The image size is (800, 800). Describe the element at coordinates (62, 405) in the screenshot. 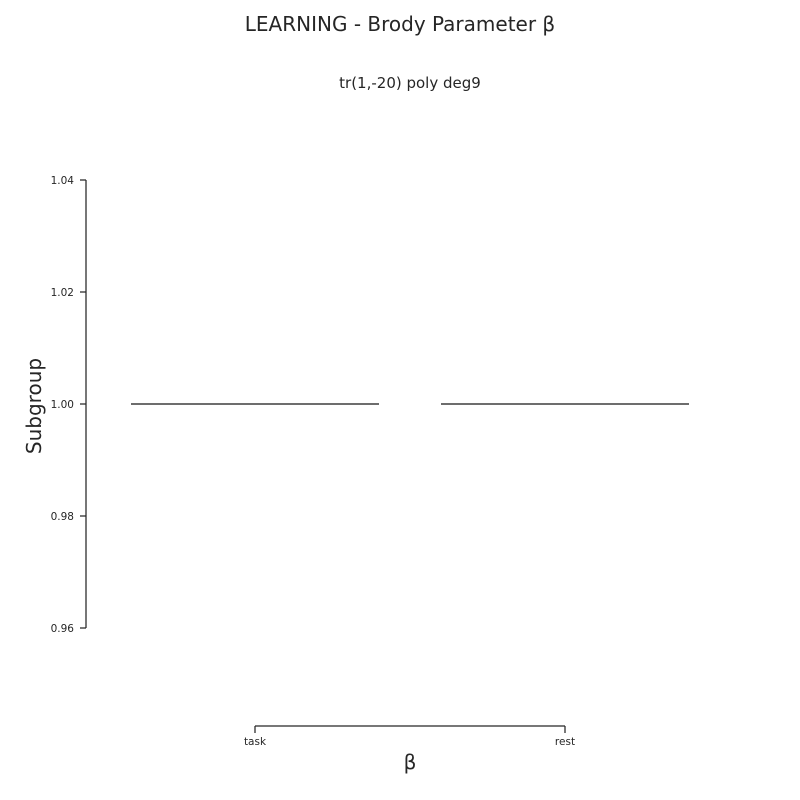

I see `y-tick-label: 1.00` at that location.